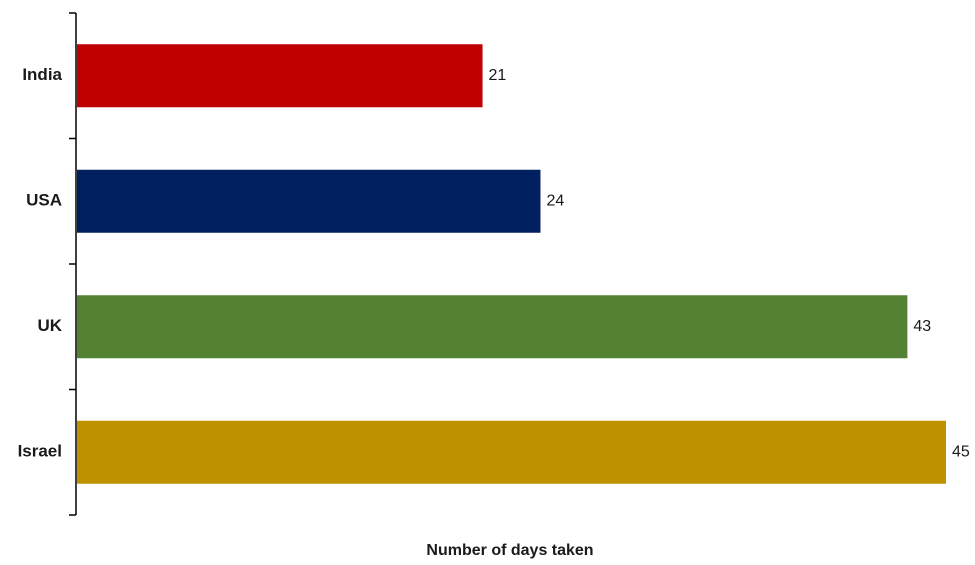 The width and height of the screenshot is (975, 565). What do you see at coordinates (42, 74) in the screenshot?
I see `category-label-india: India` at bounding box center [42, 74].